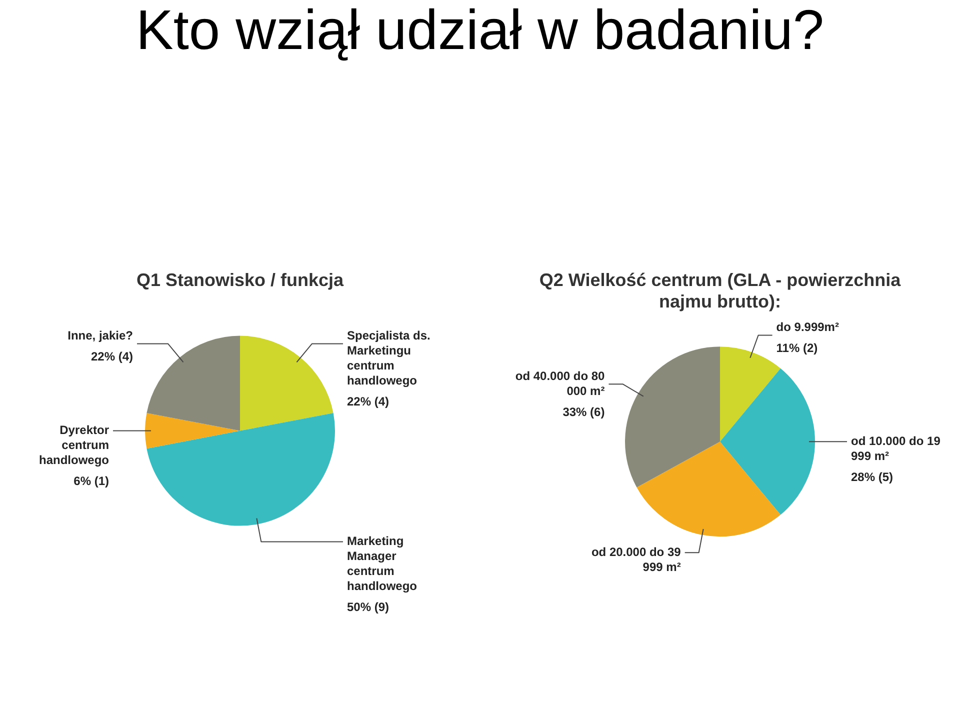  I want to click on data-label: 28% (5), so click(872, 477).